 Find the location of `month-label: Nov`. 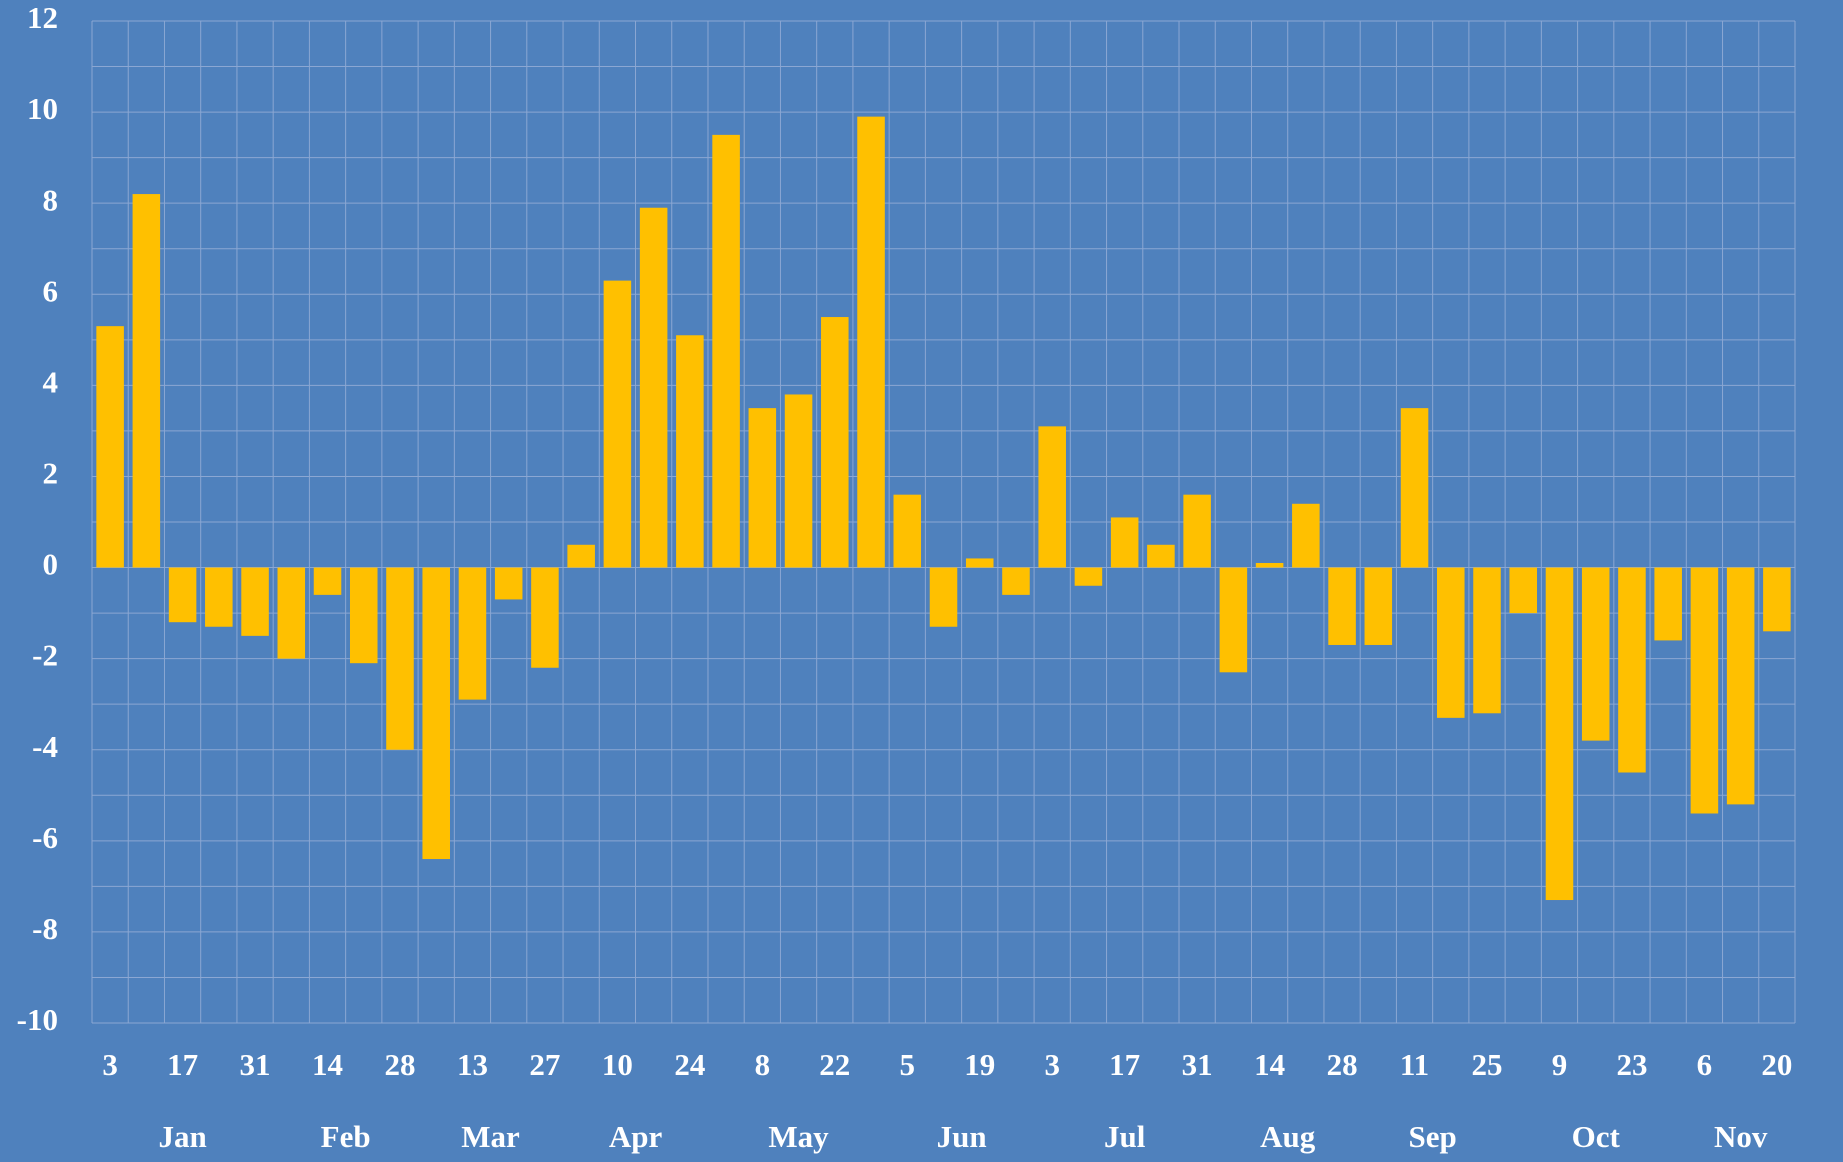

month-label: Nov is located at coordinates (1741, 1136).